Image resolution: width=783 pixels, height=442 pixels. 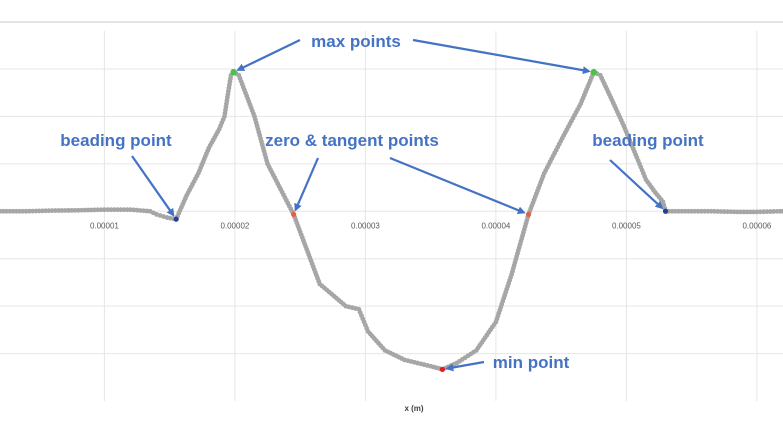 I want to click on x-tick-label: 0.00003, so click(x=365, y=225).